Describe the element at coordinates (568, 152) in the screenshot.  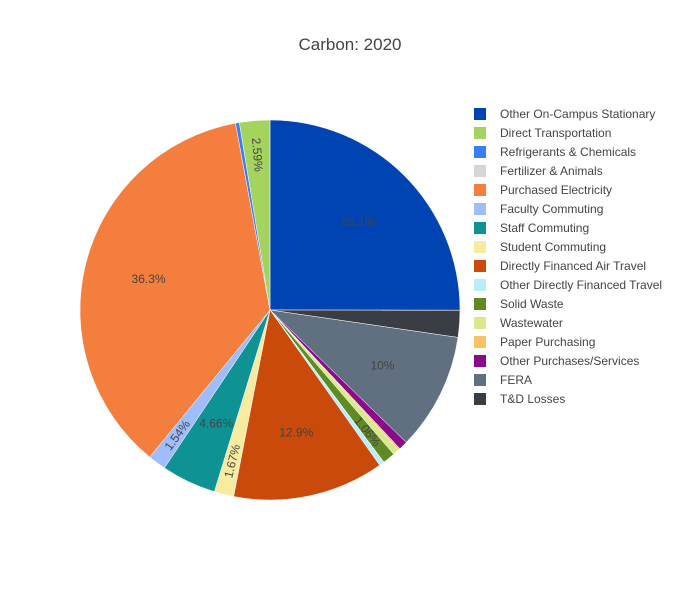
I see `legend-label: Refrigerants & Chemicals` at that location.